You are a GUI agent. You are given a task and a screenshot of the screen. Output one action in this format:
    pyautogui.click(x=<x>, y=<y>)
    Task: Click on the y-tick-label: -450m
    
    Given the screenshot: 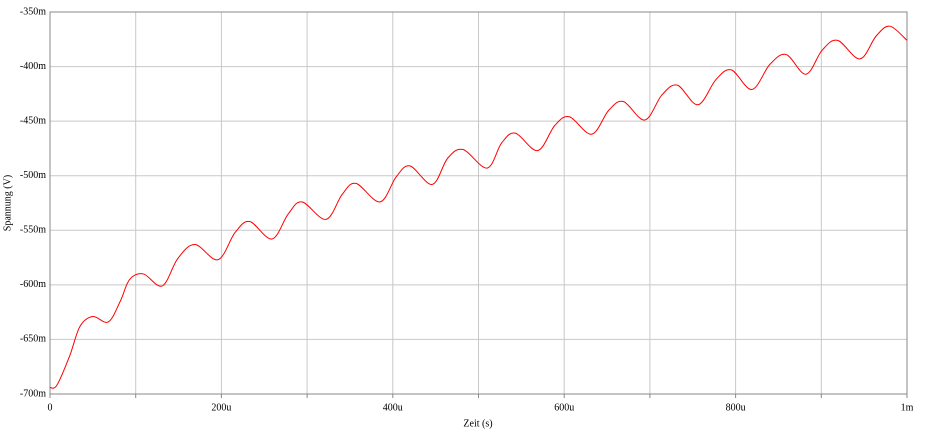 What is the action you would take?
    pyautogui.click(x=33, y=120)
    